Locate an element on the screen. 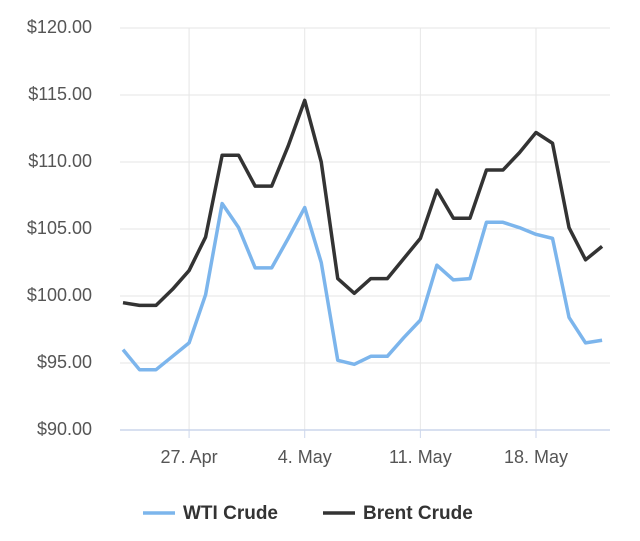  x-tick-label: 27. Apr is located at coordinates (189, 457).